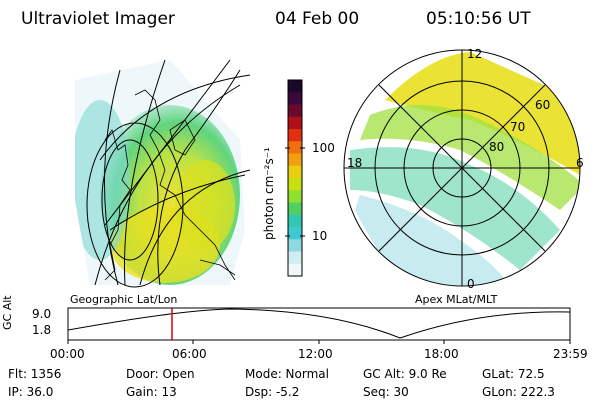 This screenshot has height=400, width=600. I want to click on mlat-label-80: 80, so click(497, 147).